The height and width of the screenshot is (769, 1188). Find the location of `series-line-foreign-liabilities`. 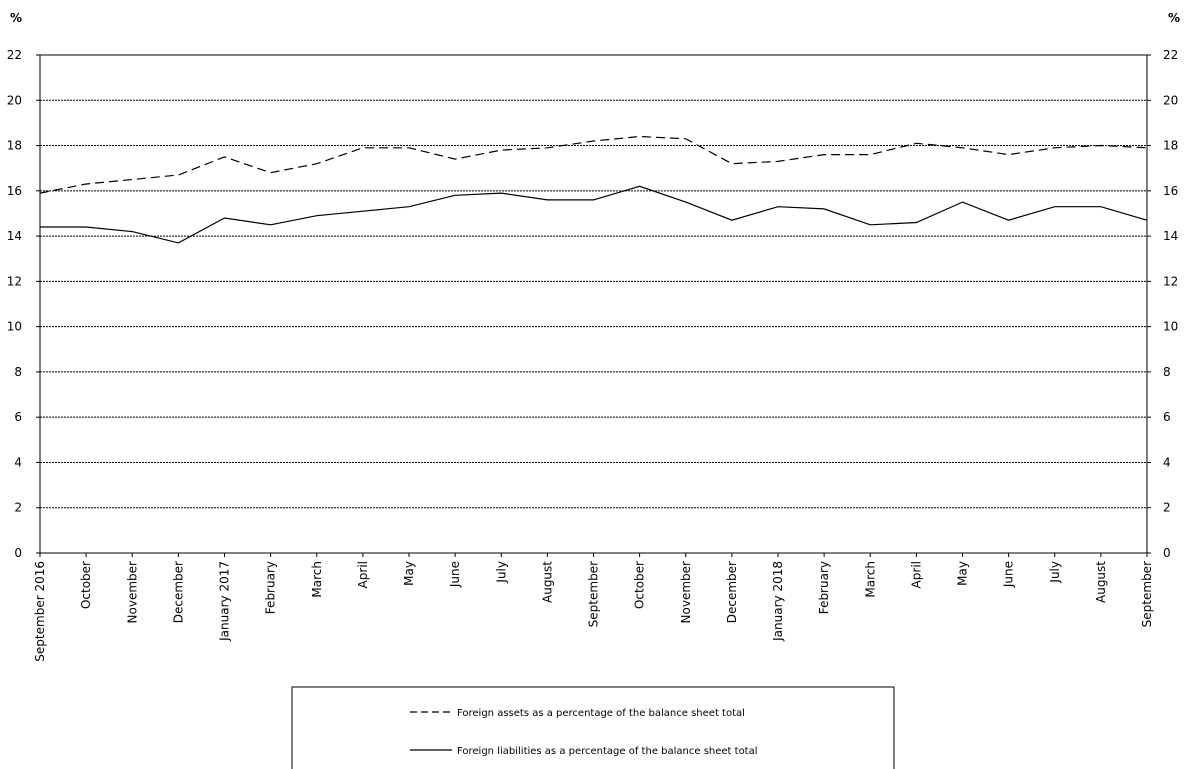

series-line-foreign-liabilities is located at coordinates (594, 214).